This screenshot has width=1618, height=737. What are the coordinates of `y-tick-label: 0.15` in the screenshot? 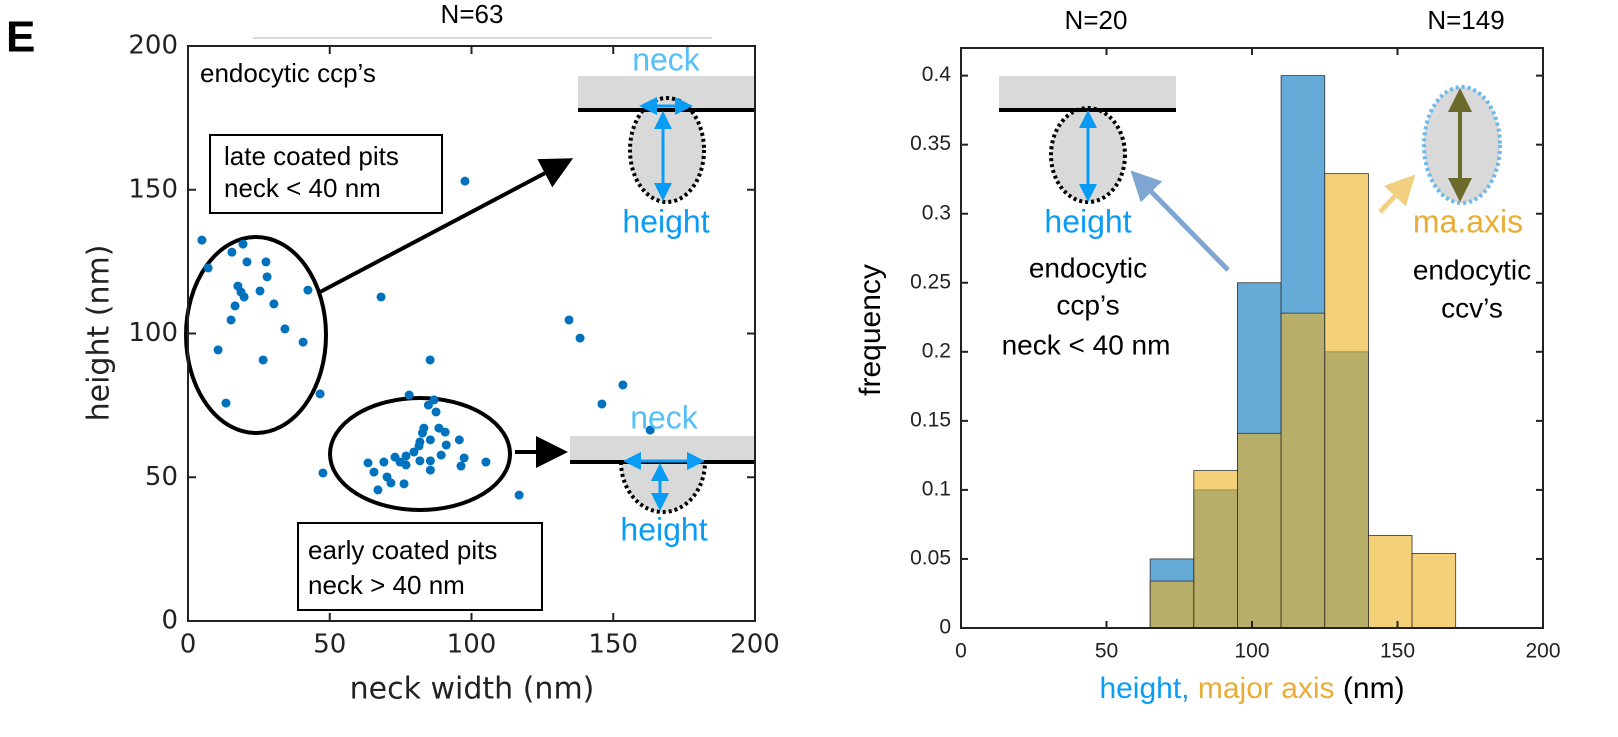 It's located at (930, 419).